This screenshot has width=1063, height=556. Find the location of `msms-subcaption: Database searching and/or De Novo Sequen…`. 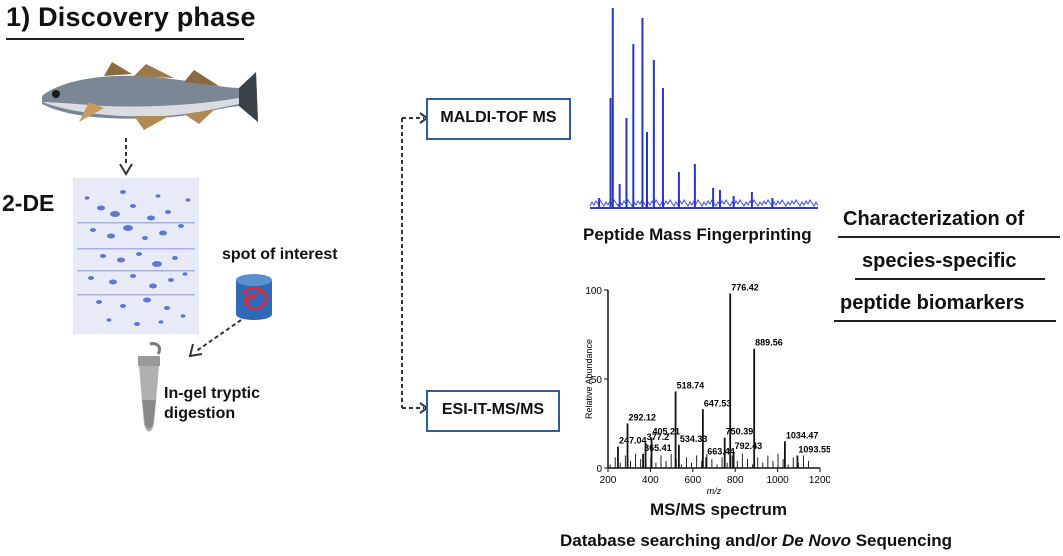

msms-subcaption: Database searching and/or De Novo Sequen… is located at coordinates (756, 541).